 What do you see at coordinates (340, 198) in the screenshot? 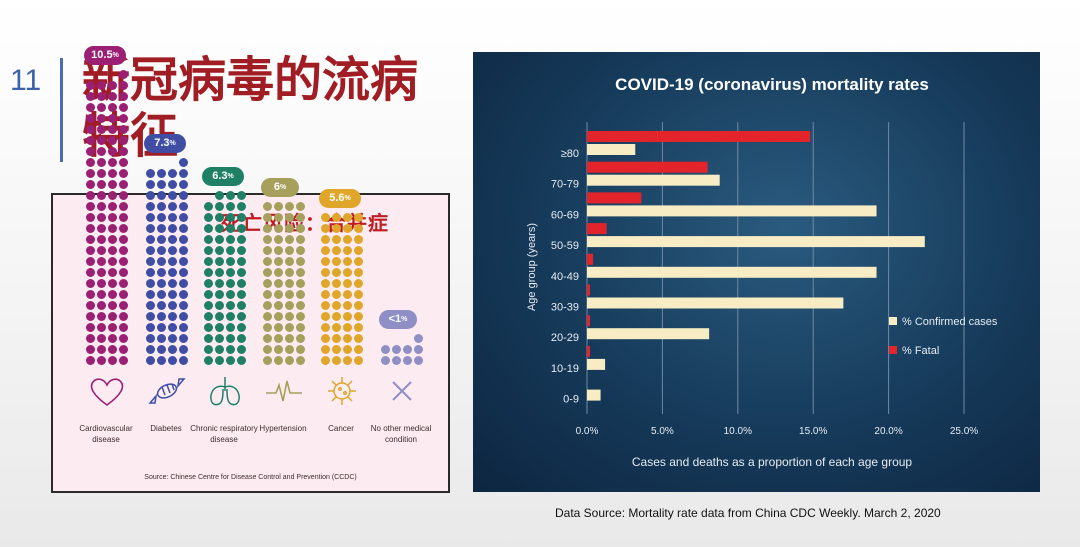
I see `rate-badge: 5.6%` at bounding box center [340, 198].